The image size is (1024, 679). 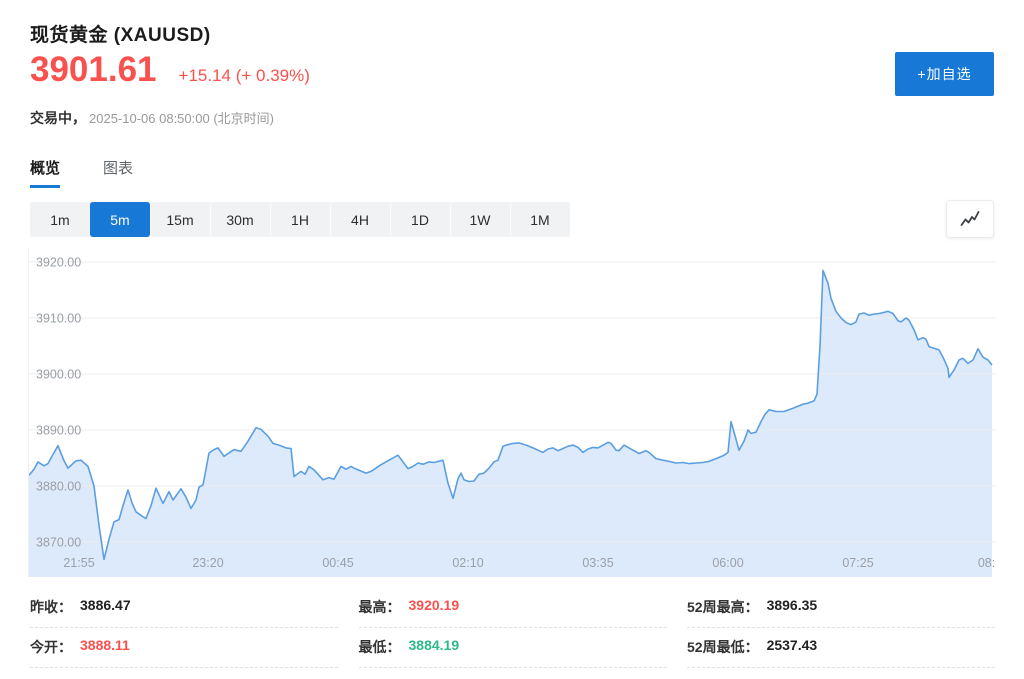 I want to click on quote-timestamp: 2025-10-06 08:50:00, so click(x=149, y=118).